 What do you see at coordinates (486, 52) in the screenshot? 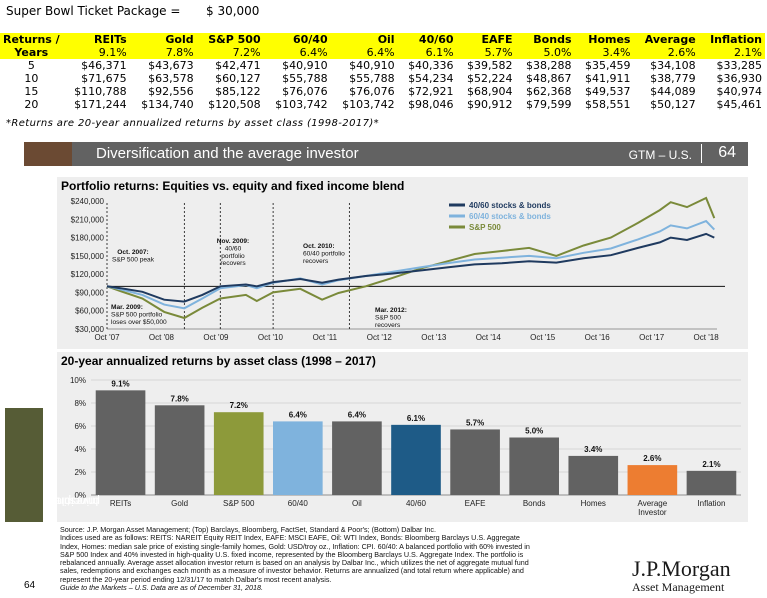
I see `rate-cell: 5.7%` at bounding box center [486, 52].